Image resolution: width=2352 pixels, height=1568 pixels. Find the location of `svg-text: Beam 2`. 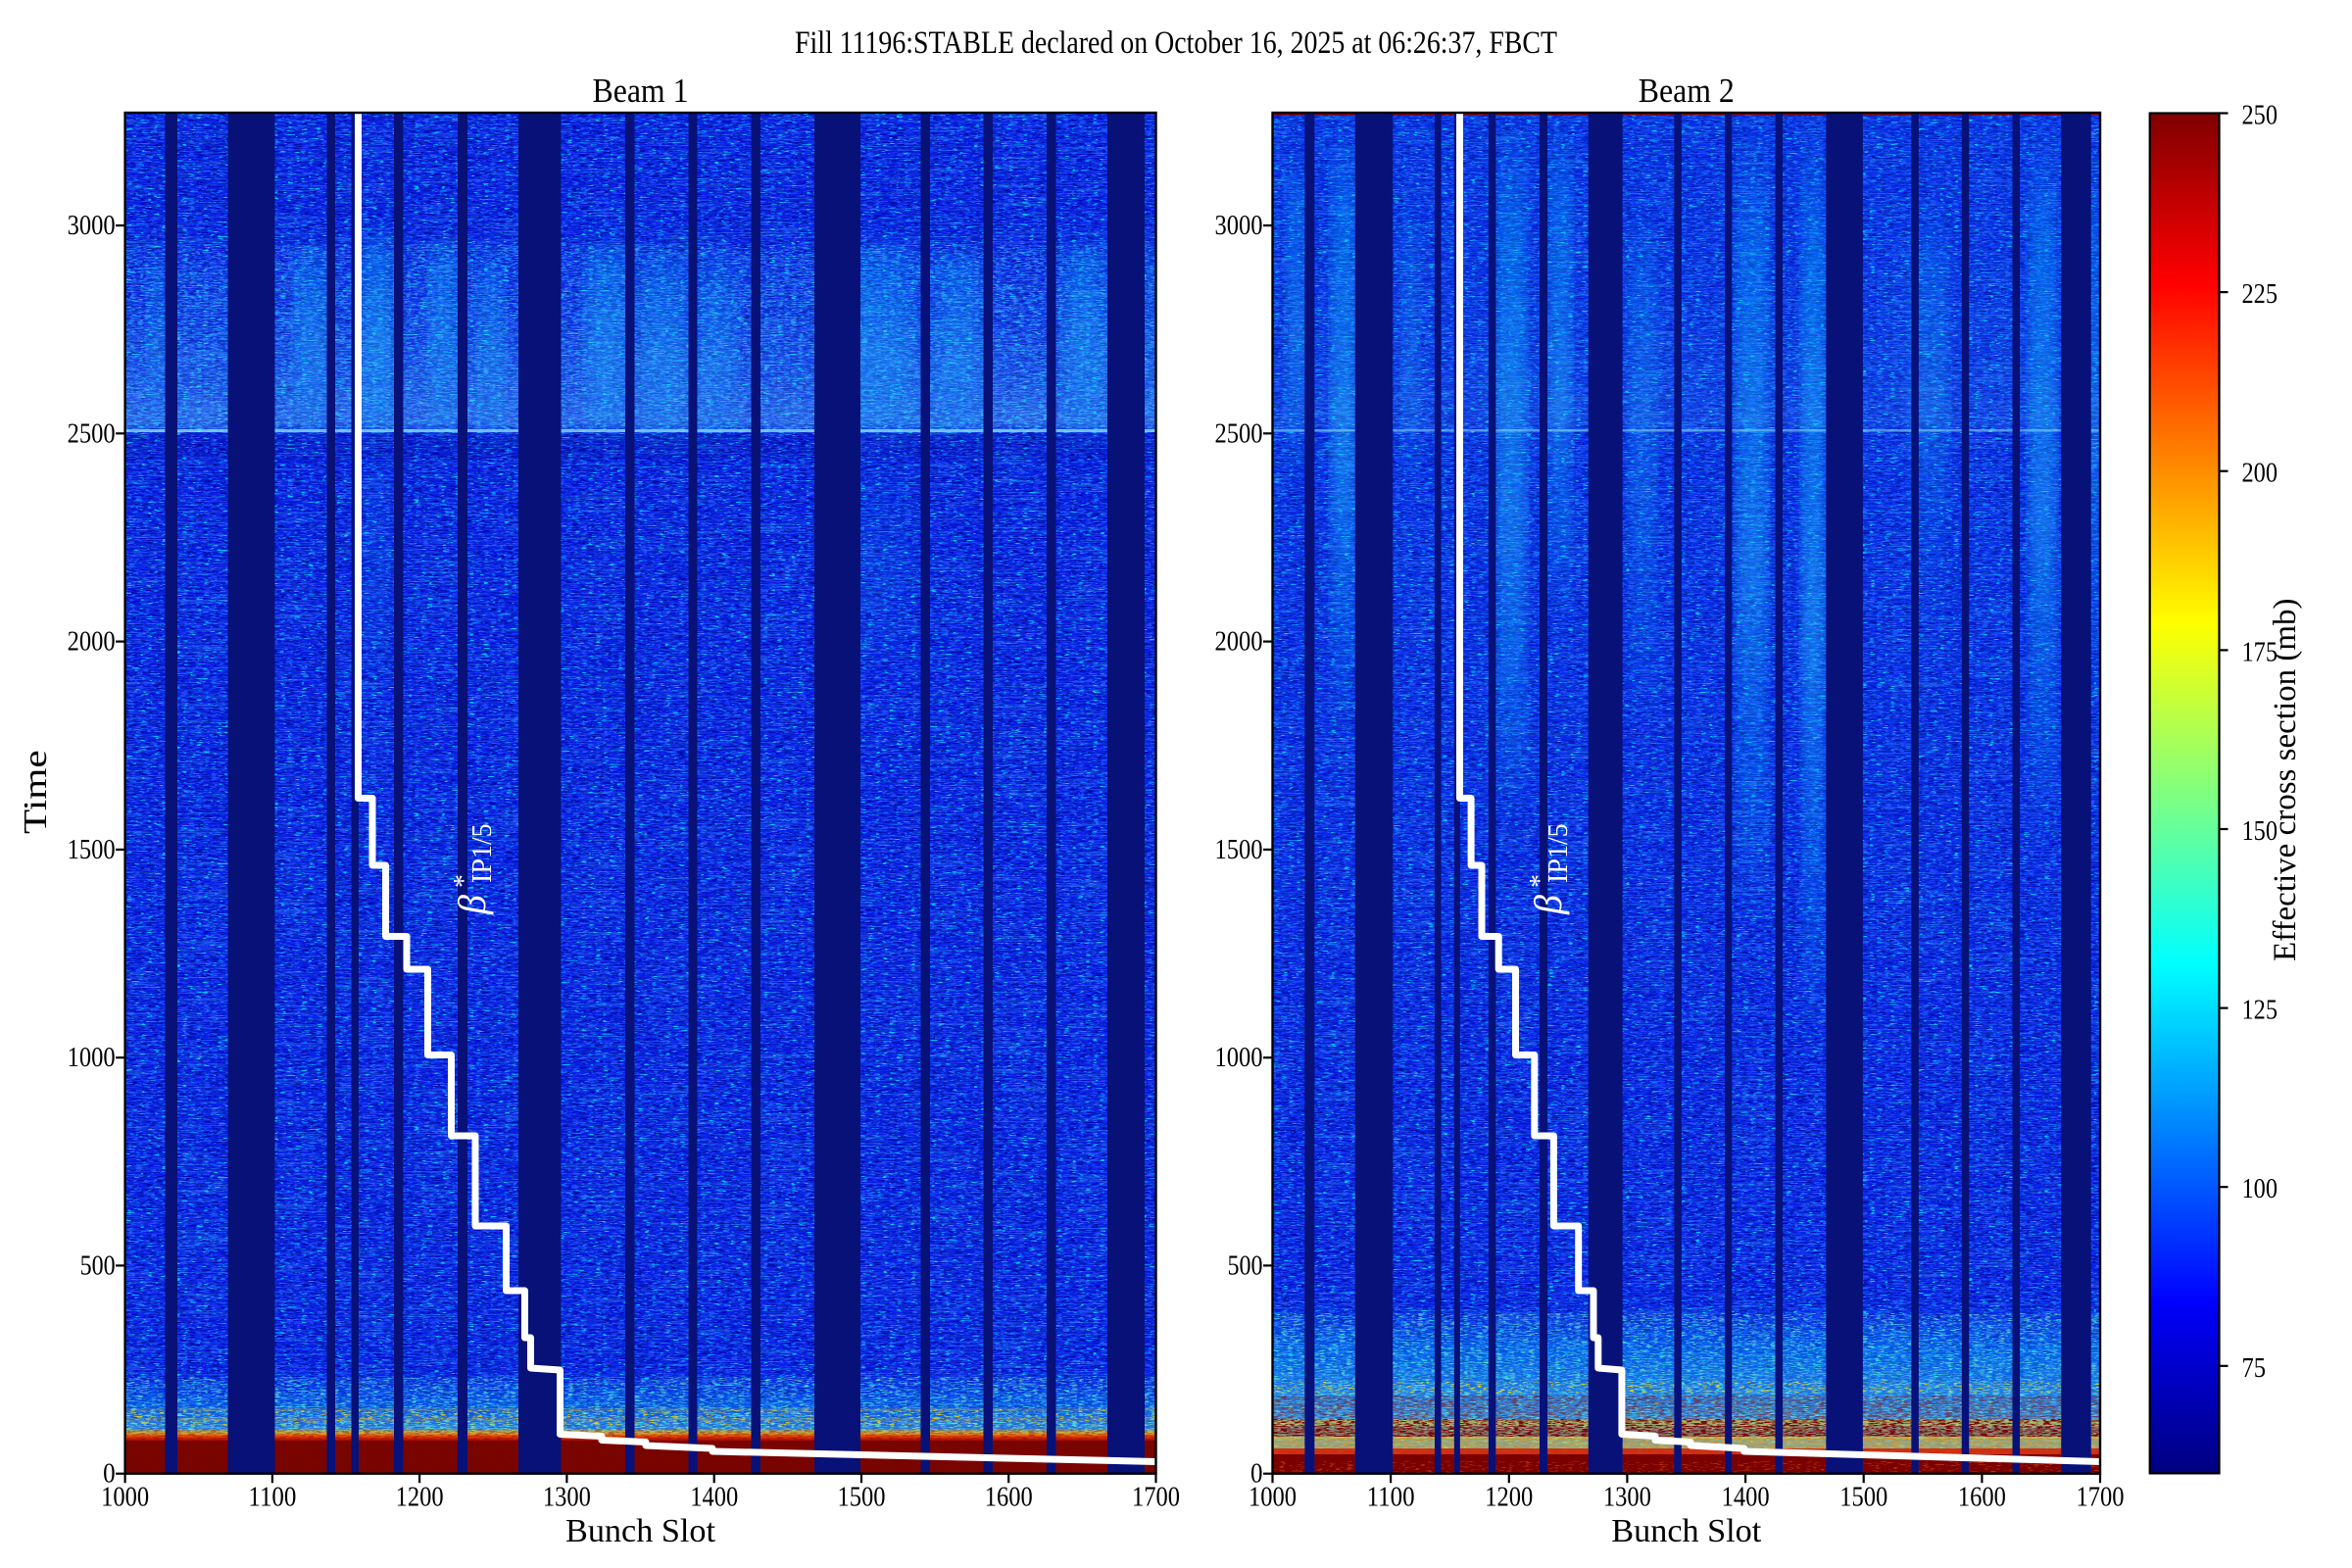

svg-text: Beam 2 is located at coordinates (1687, 91).